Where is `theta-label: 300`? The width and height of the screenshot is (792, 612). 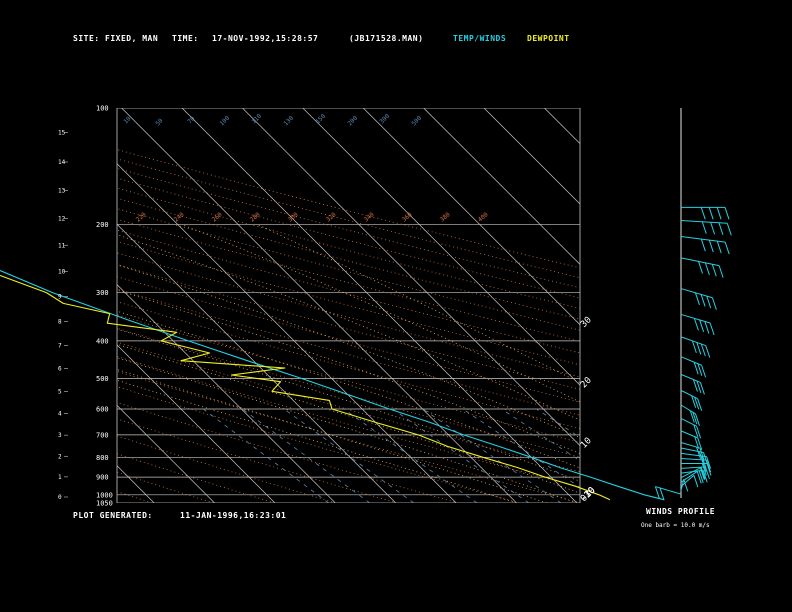
theta-label: 300 is located at coordinates (293, 217).